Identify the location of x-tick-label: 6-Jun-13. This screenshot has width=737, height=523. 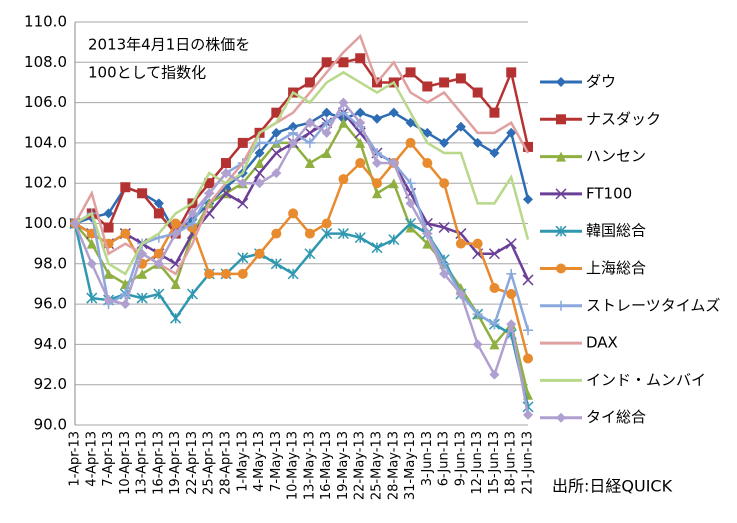
(444, 458).